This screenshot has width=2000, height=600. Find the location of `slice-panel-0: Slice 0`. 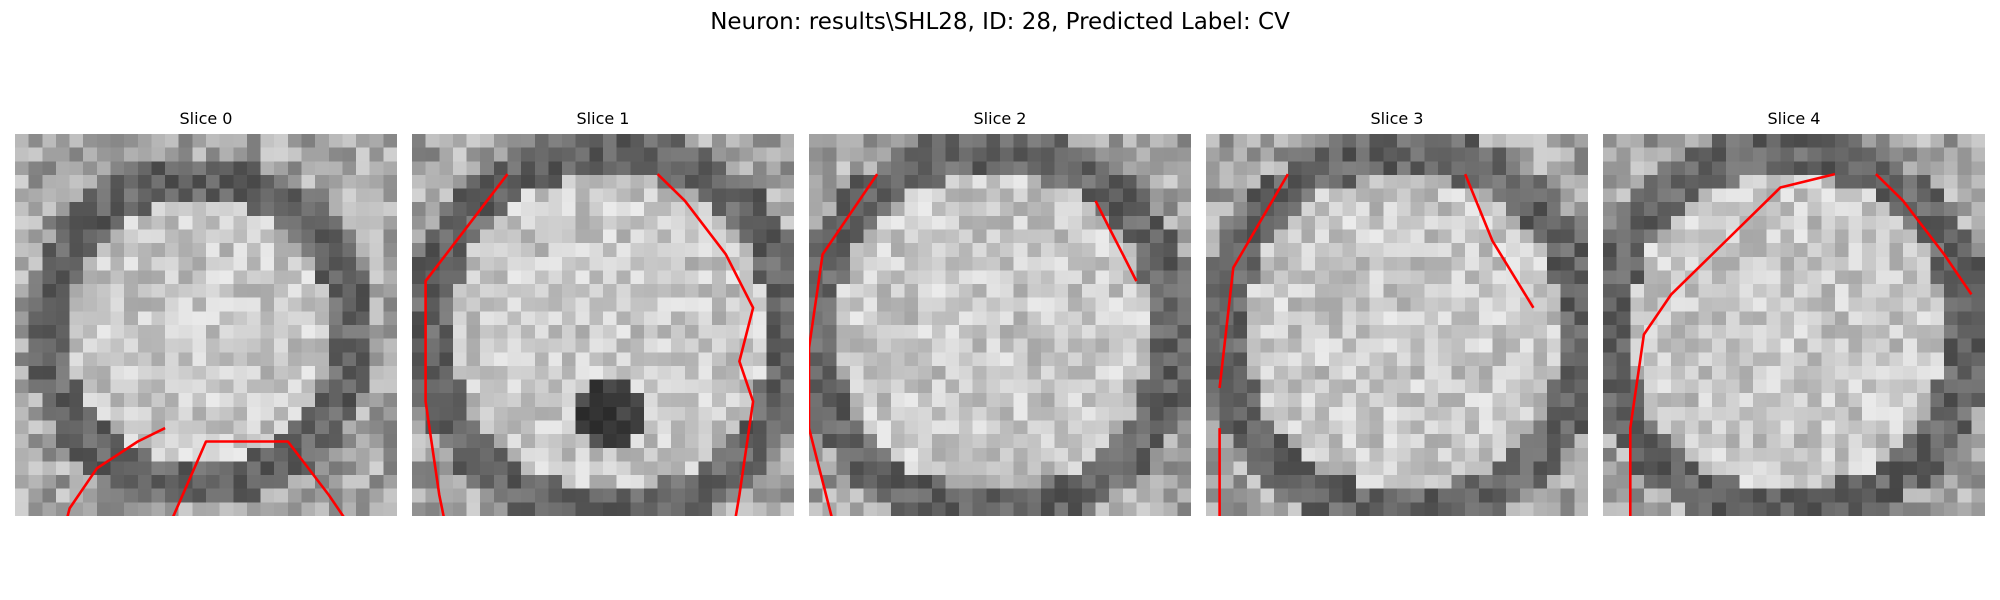

slice-panel-0: Slice 0 is located at coordinates (206, 119).